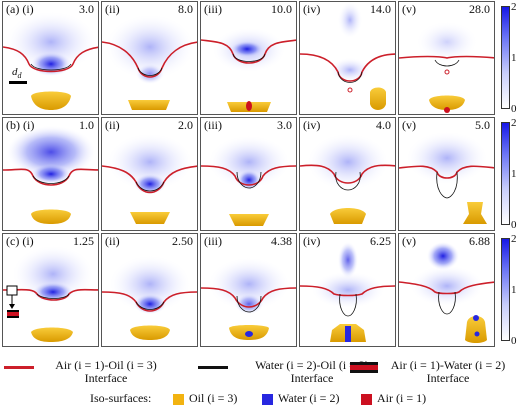  I want to click on legend-air-water-line, so click(364, 367).